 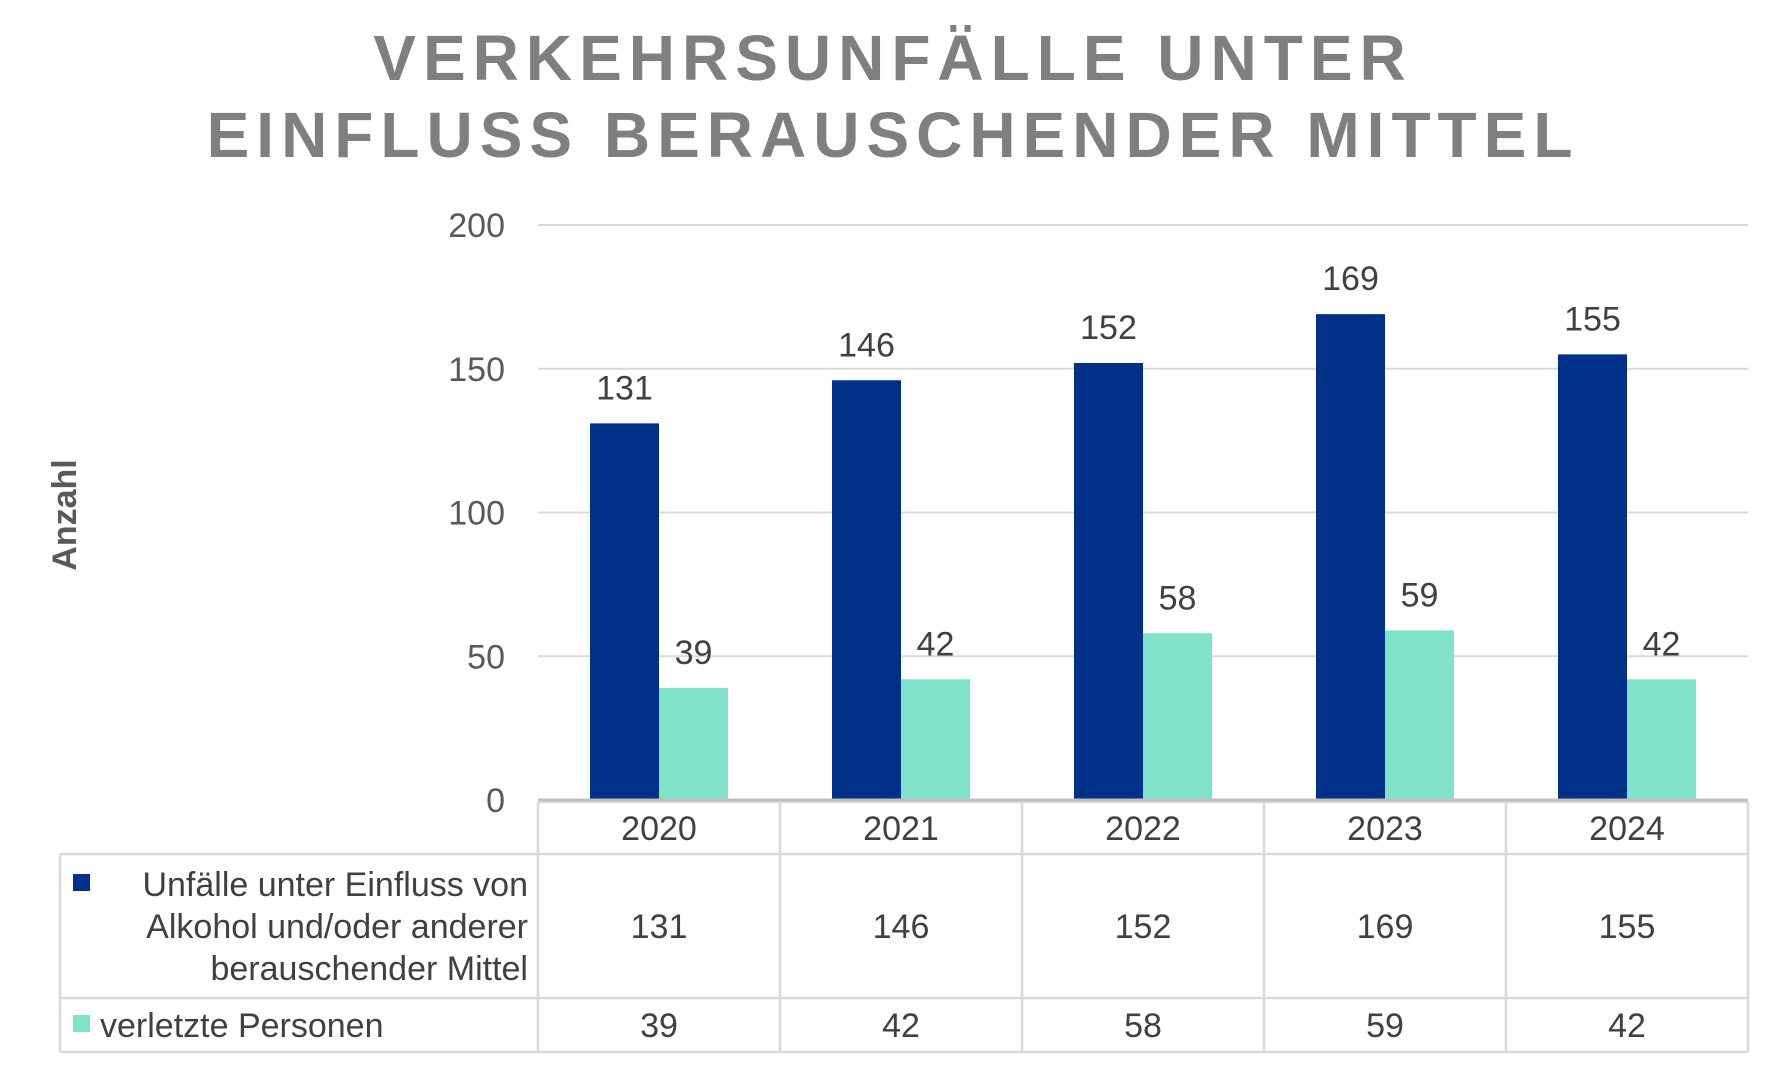 What do you see at coordinates (659, 1026) in the screenshot?
I see `table-cell: 39` at bounding box center [659, 1026].